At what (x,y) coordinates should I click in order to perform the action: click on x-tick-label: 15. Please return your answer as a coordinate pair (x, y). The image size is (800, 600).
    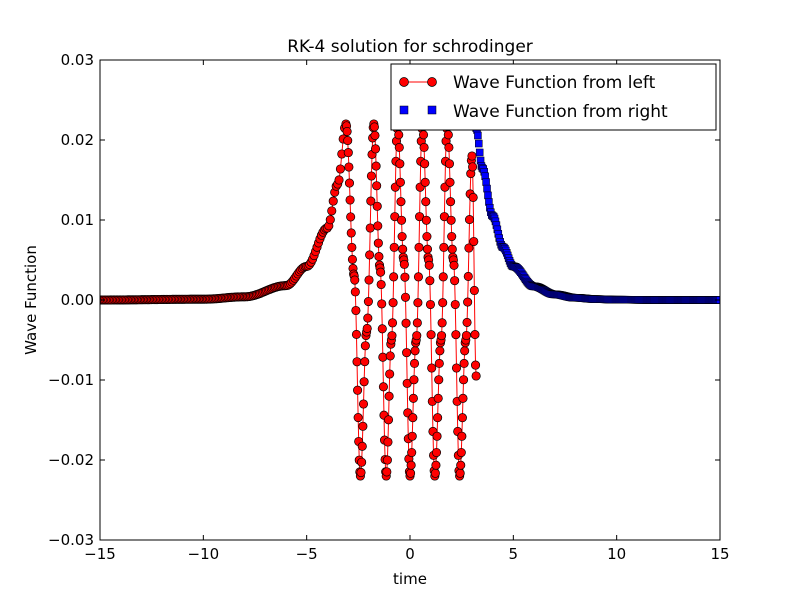
    Looking at the image, I should click on (719, 554).